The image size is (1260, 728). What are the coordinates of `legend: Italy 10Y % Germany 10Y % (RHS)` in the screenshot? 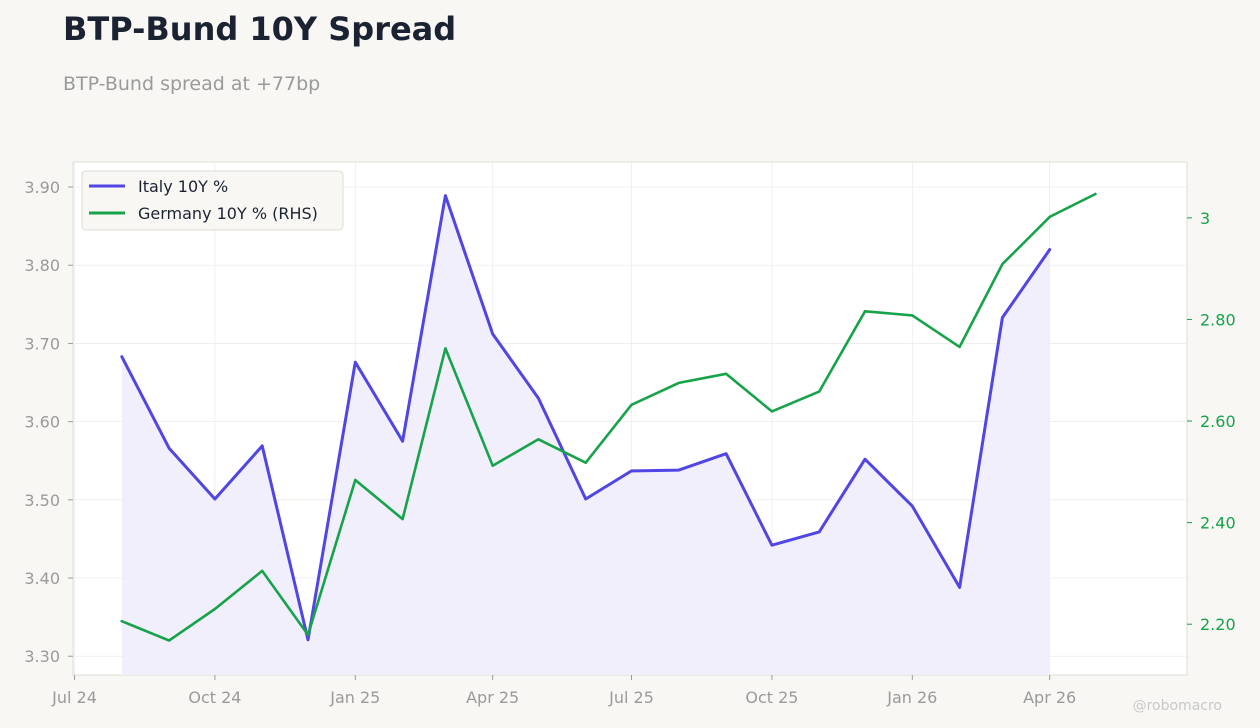 It's located at (212, 200).